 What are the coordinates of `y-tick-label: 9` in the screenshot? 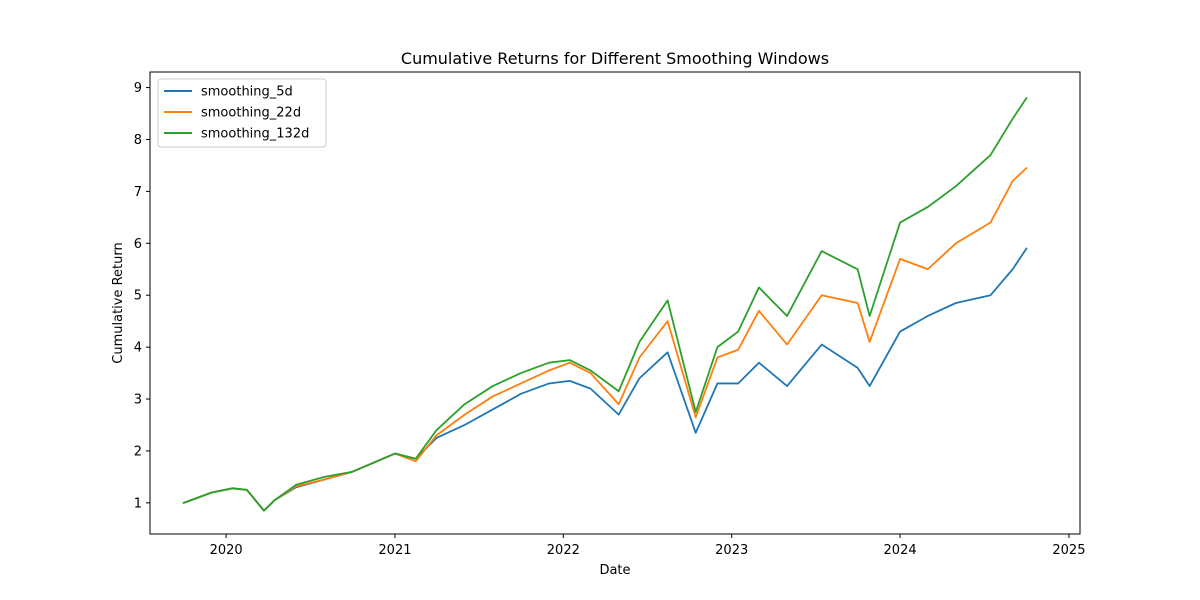 It's located at (138, 88).